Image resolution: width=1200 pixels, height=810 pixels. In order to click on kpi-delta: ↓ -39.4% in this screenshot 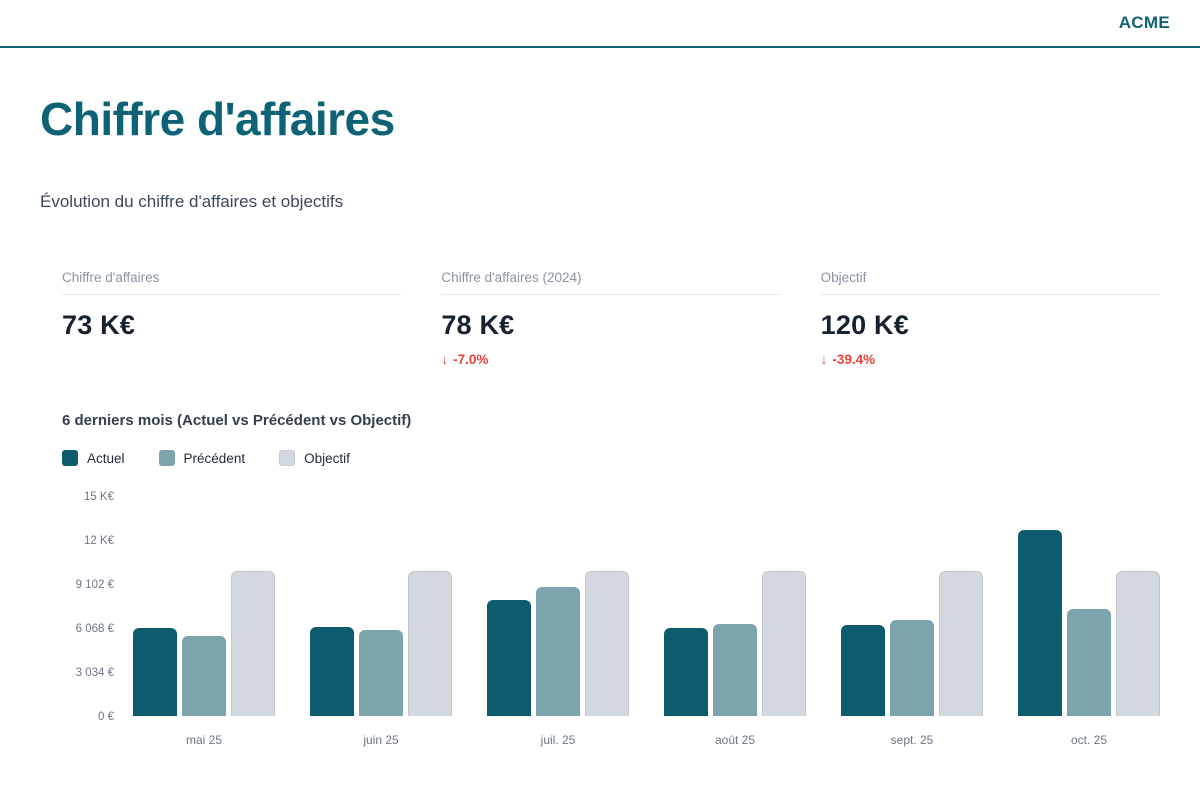, I will do `click(990, 360)`.